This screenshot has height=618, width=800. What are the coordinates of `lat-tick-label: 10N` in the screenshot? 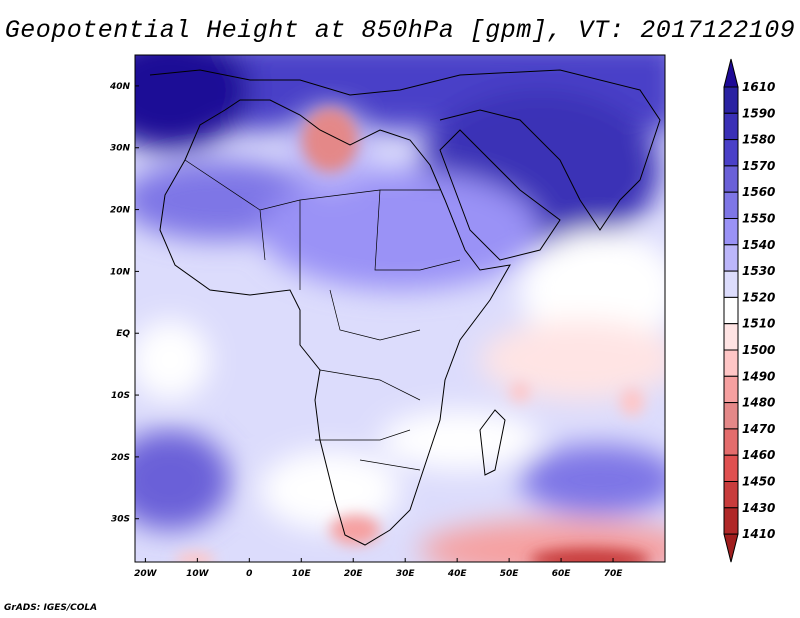 It's located at (120, 272).